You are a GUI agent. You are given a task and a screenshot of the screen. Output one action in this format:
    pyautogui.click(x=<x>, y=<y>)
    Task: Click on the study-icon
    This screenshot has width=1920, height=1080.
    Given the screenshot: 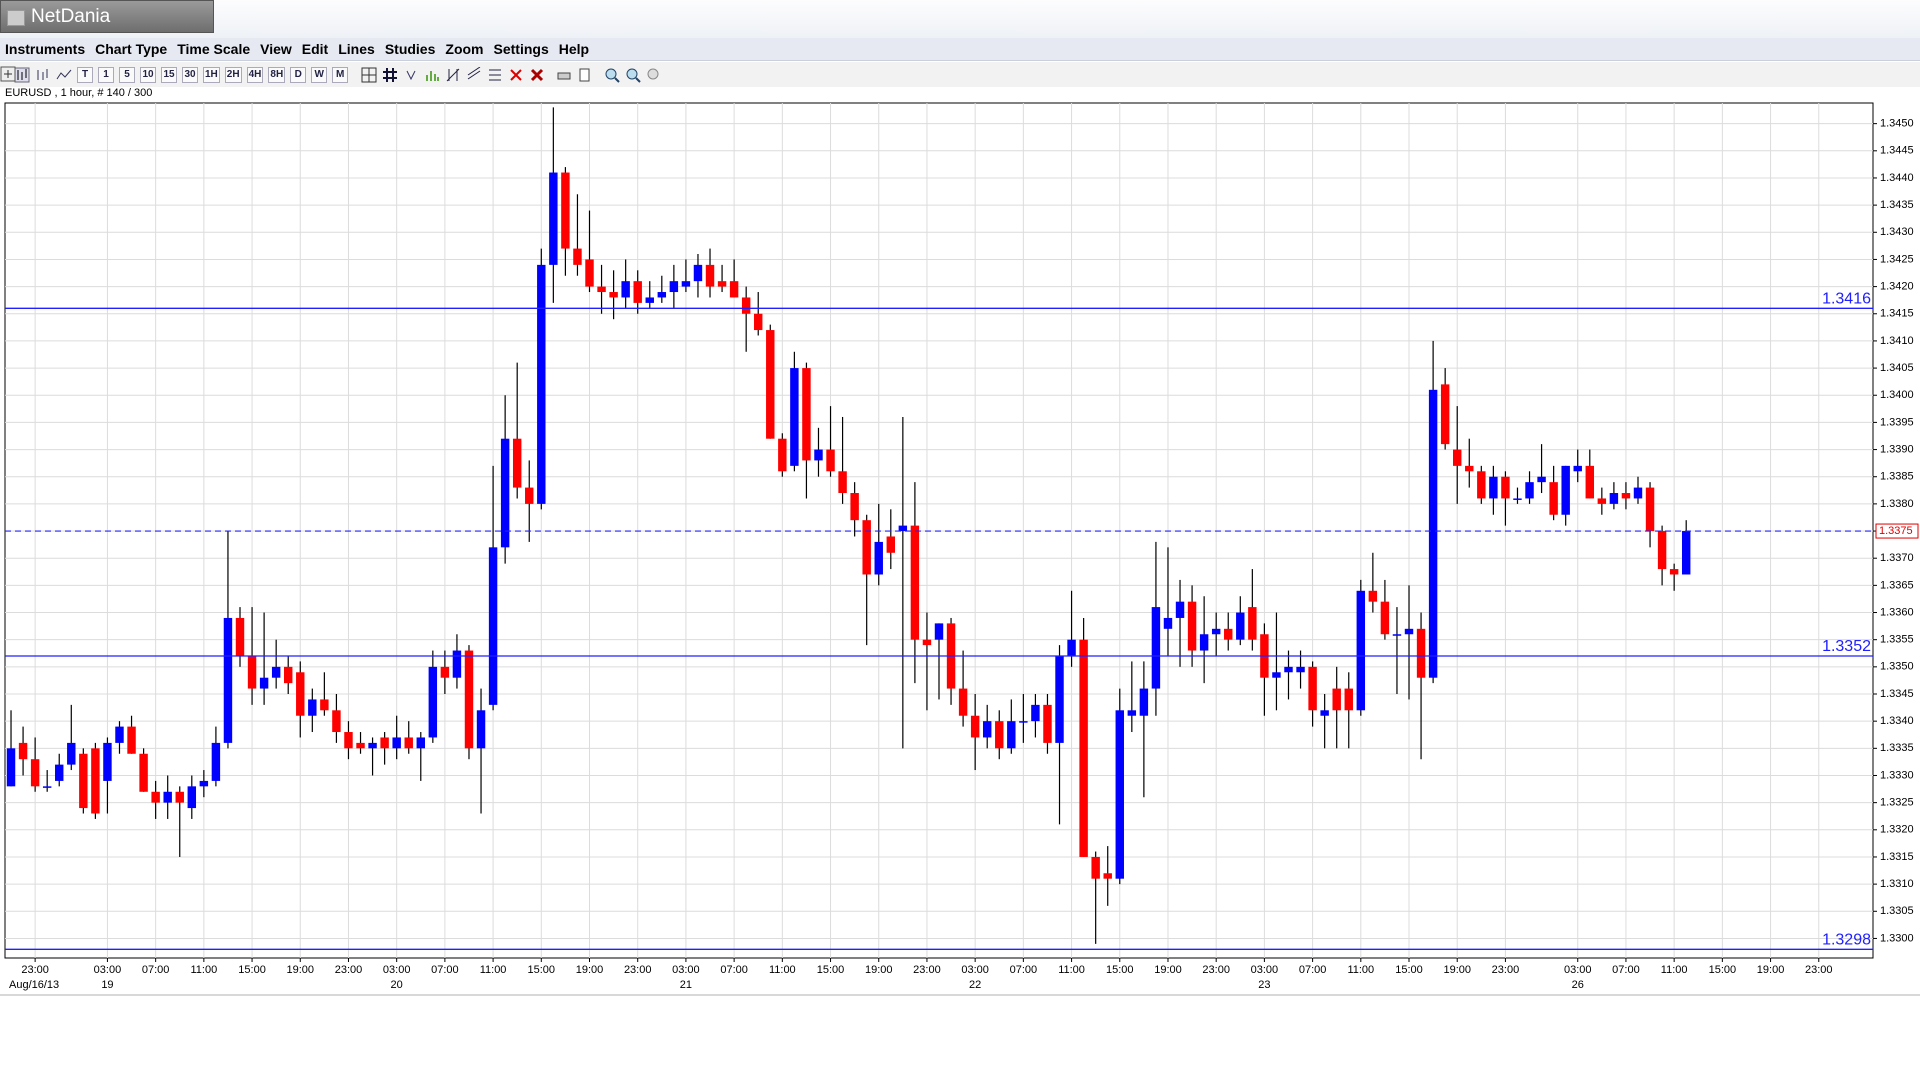 What is the action you would take?
    pyautogui.click(x=411, y=75)
    